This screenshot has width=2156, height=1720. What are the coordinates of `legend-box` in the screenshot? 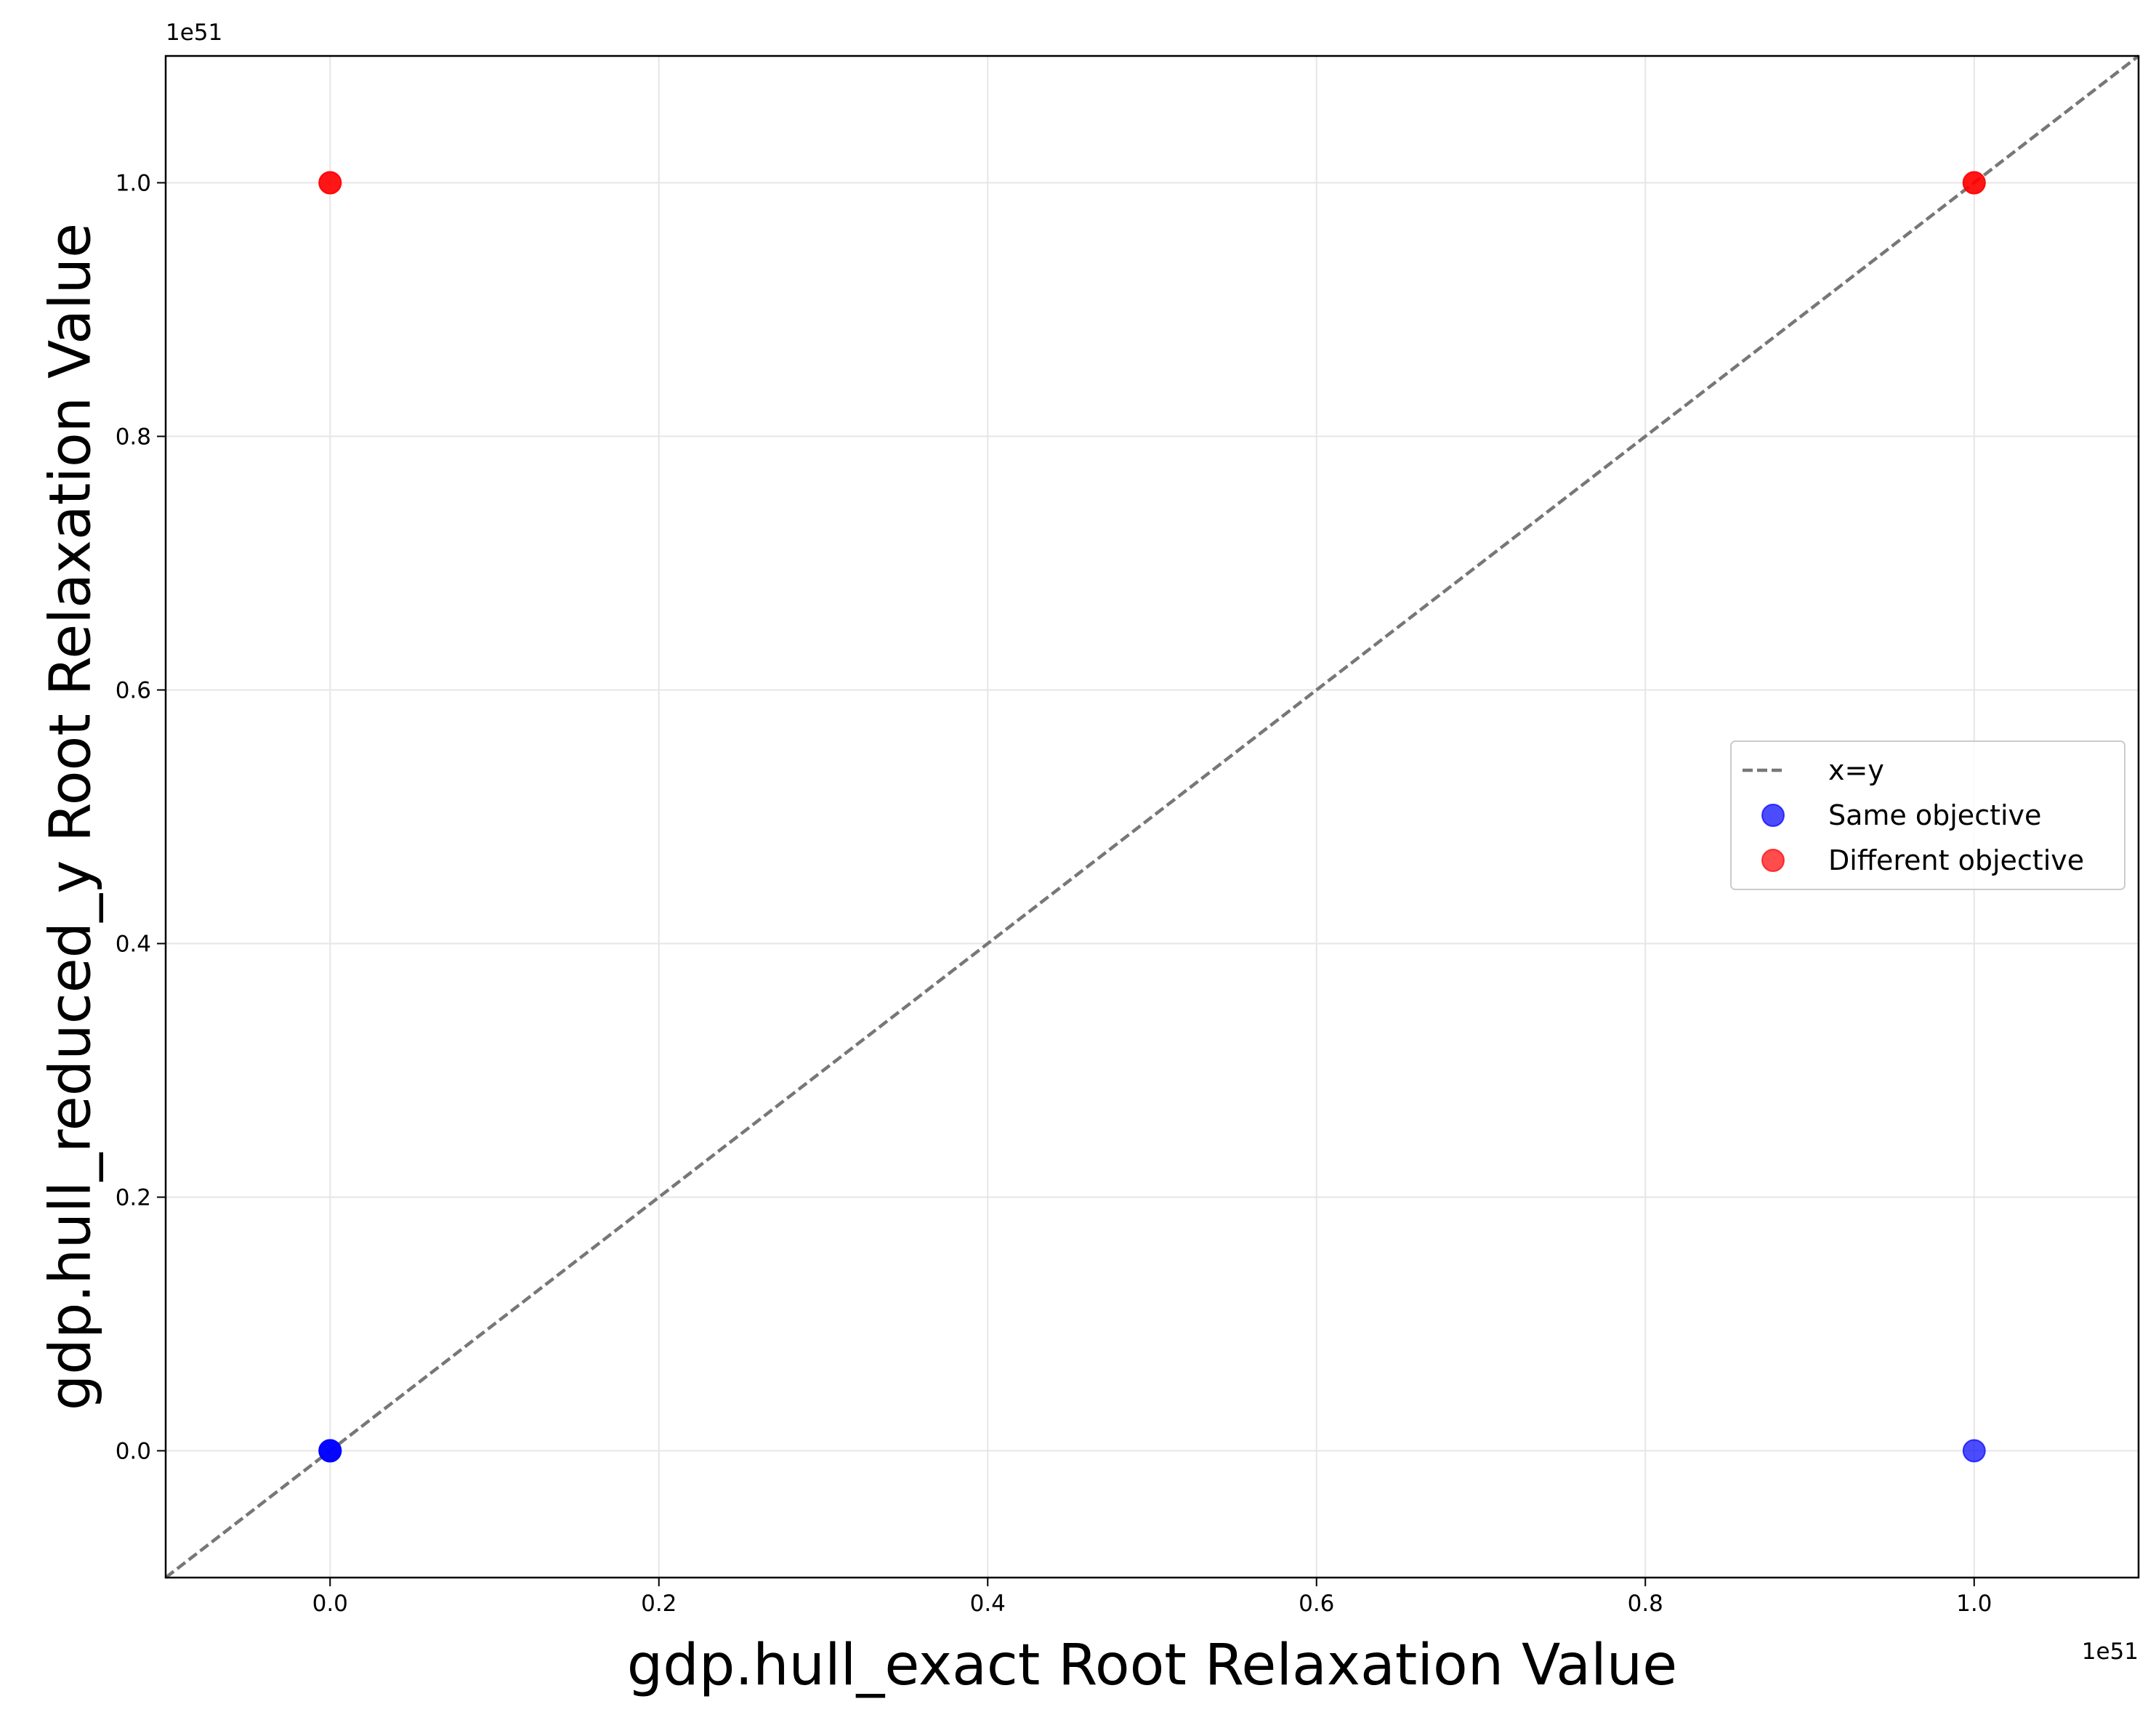 It's located at (1927, 815).